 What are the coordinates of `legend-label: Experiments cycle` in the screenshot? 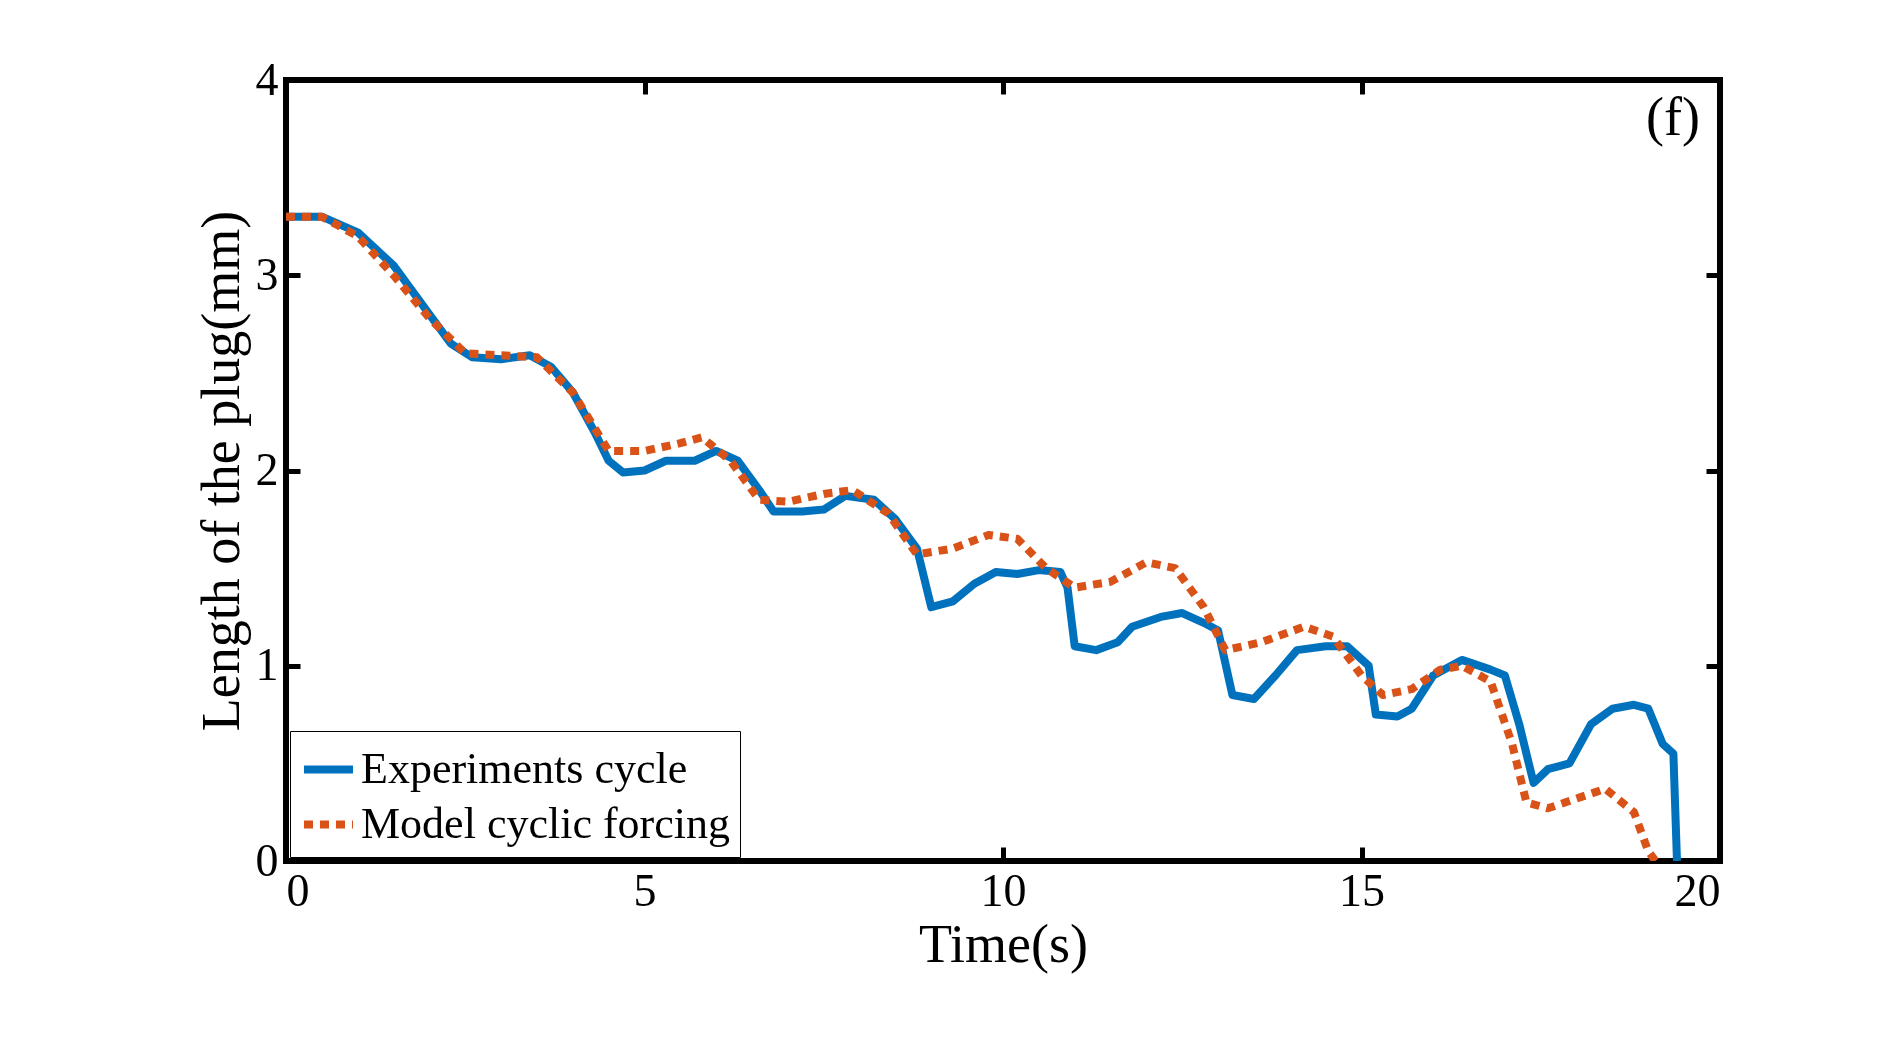 It's located at (524, 768).